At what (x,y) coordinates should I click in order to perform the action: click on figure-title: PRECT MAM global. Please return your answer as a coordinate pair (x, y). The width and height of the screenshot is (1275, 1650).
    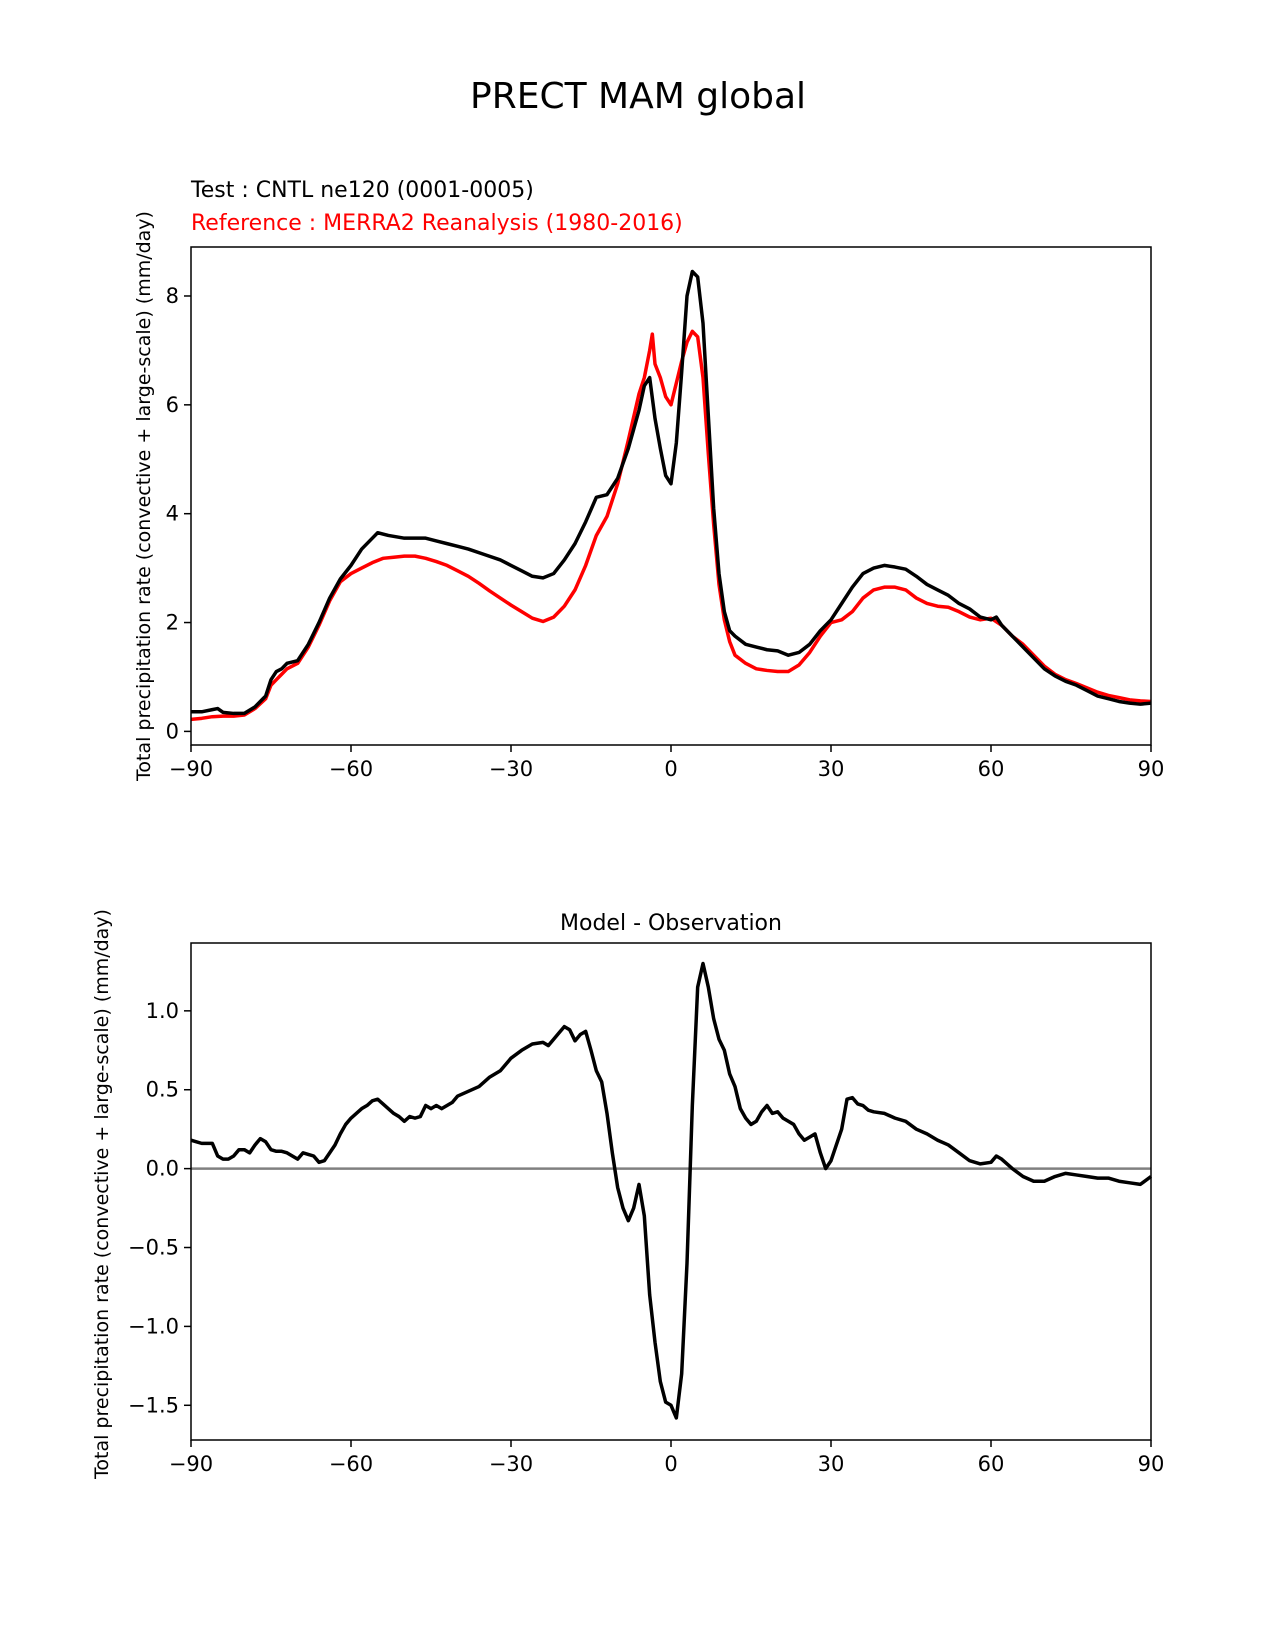
    Looking at the image, I should click on (638, 96).